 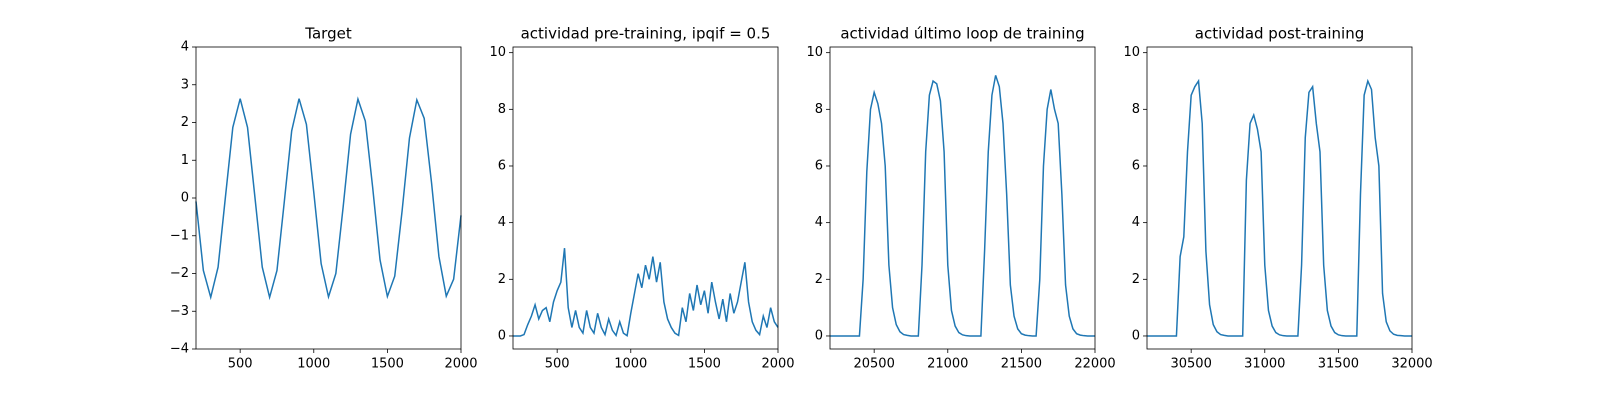 I want to click on y-tick-label: −2, so click(x=179, y=273).